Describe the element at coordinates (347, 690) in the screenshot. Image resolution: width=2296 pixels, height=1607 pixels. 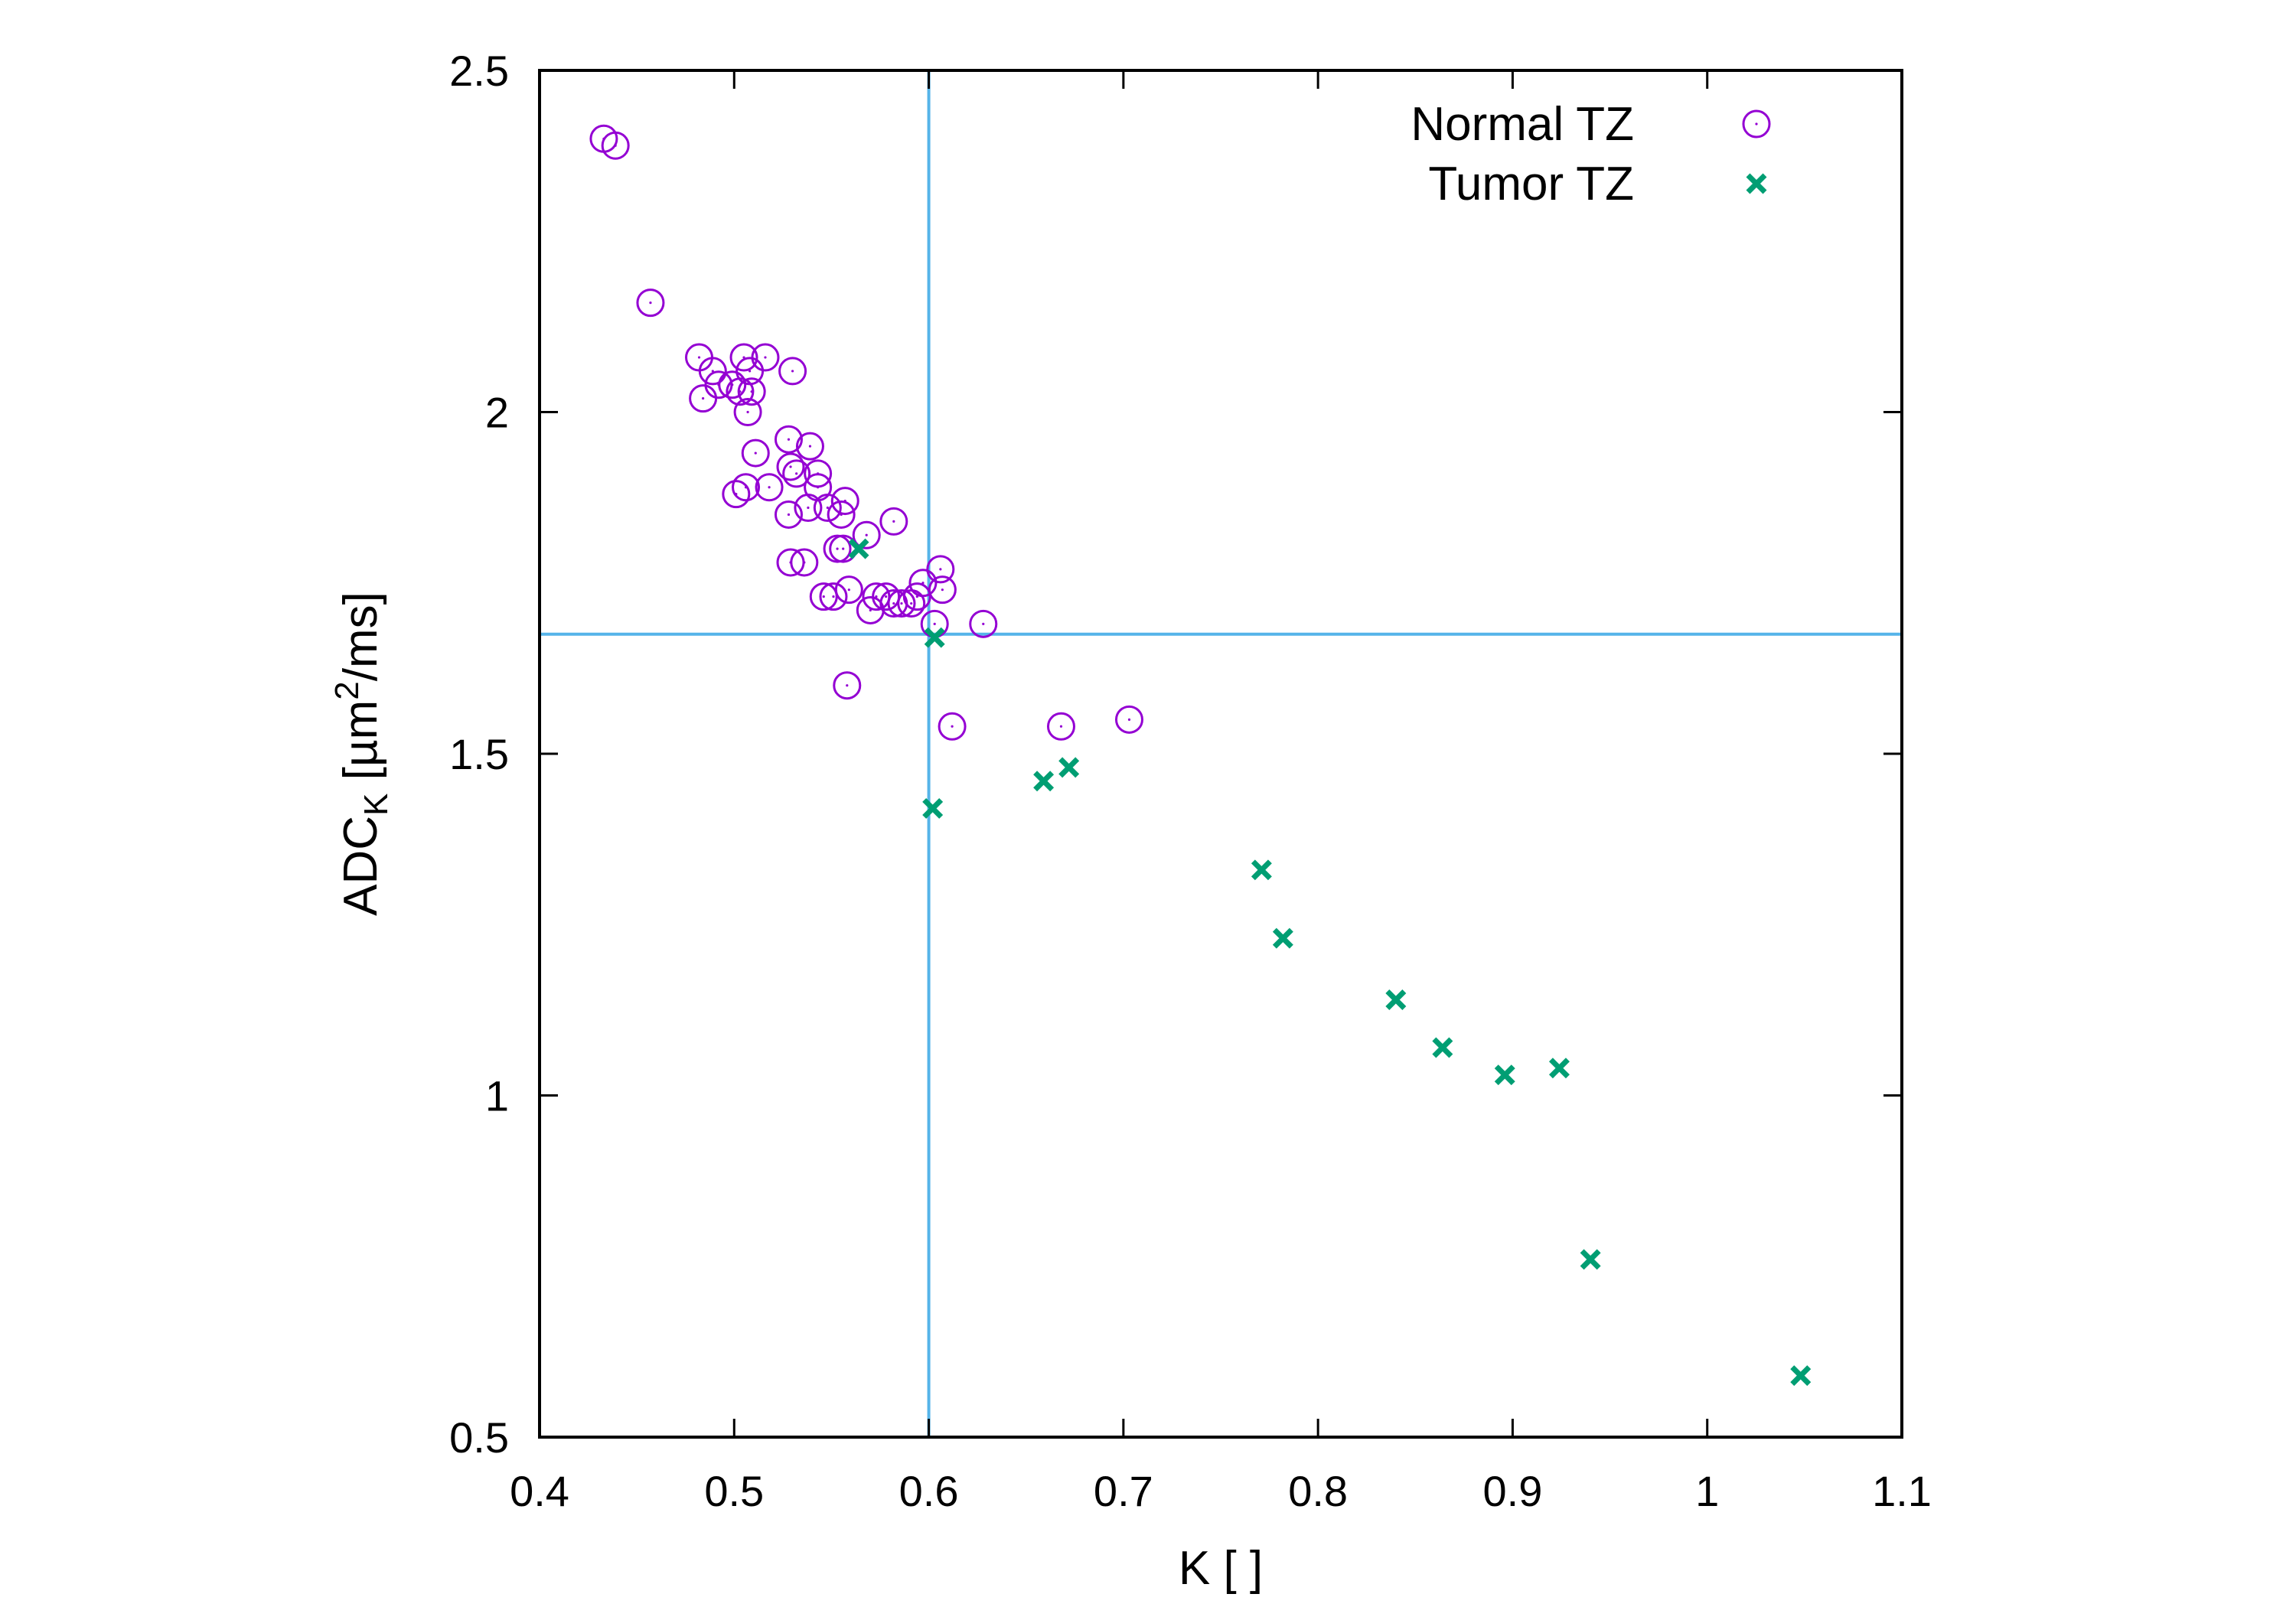
I see `y-axis-title-superscript: 2` at that location.